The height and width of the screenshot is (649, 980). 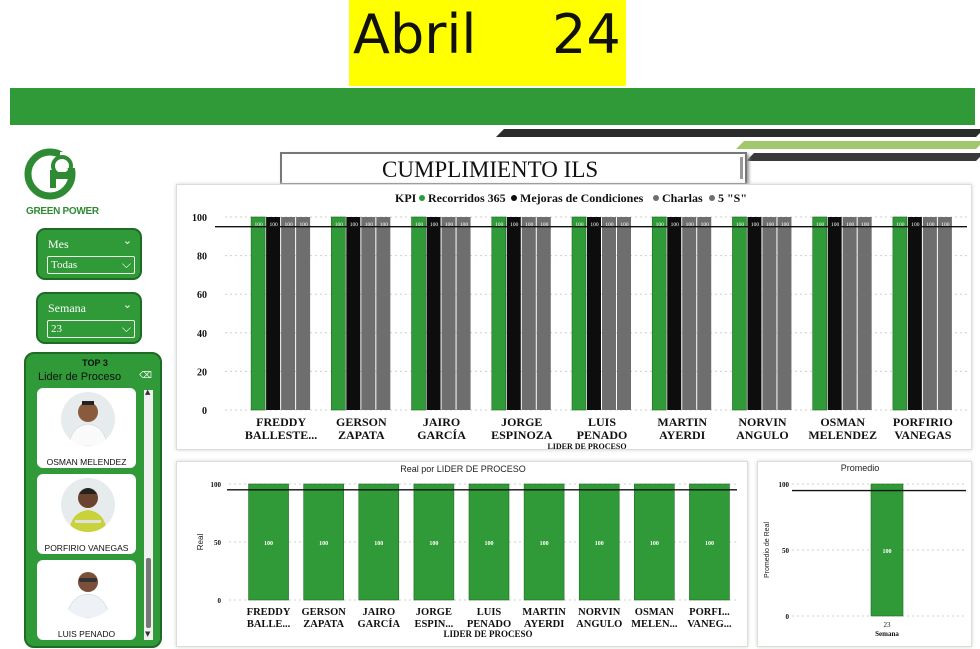 What do you see at coordinates (741, 168) in the screenshot?
I see `title-cursor` at bounding box center [741, 168].